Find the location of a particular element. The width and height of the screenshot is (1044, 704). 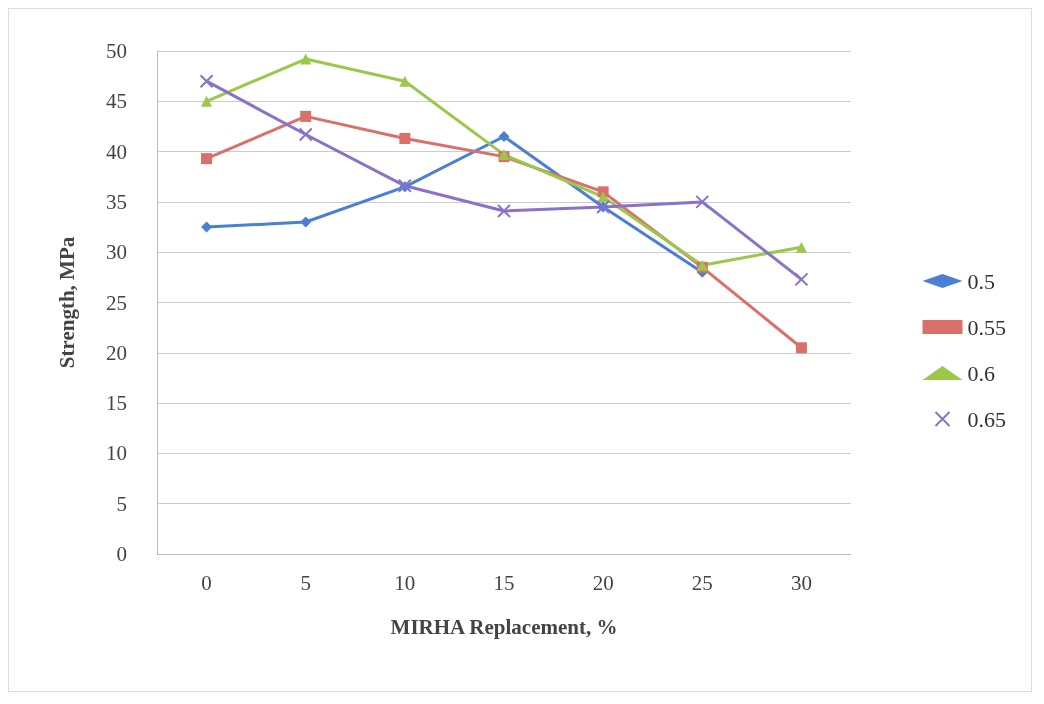

x-tick-label: 15 is located at coordinates (504, 582).